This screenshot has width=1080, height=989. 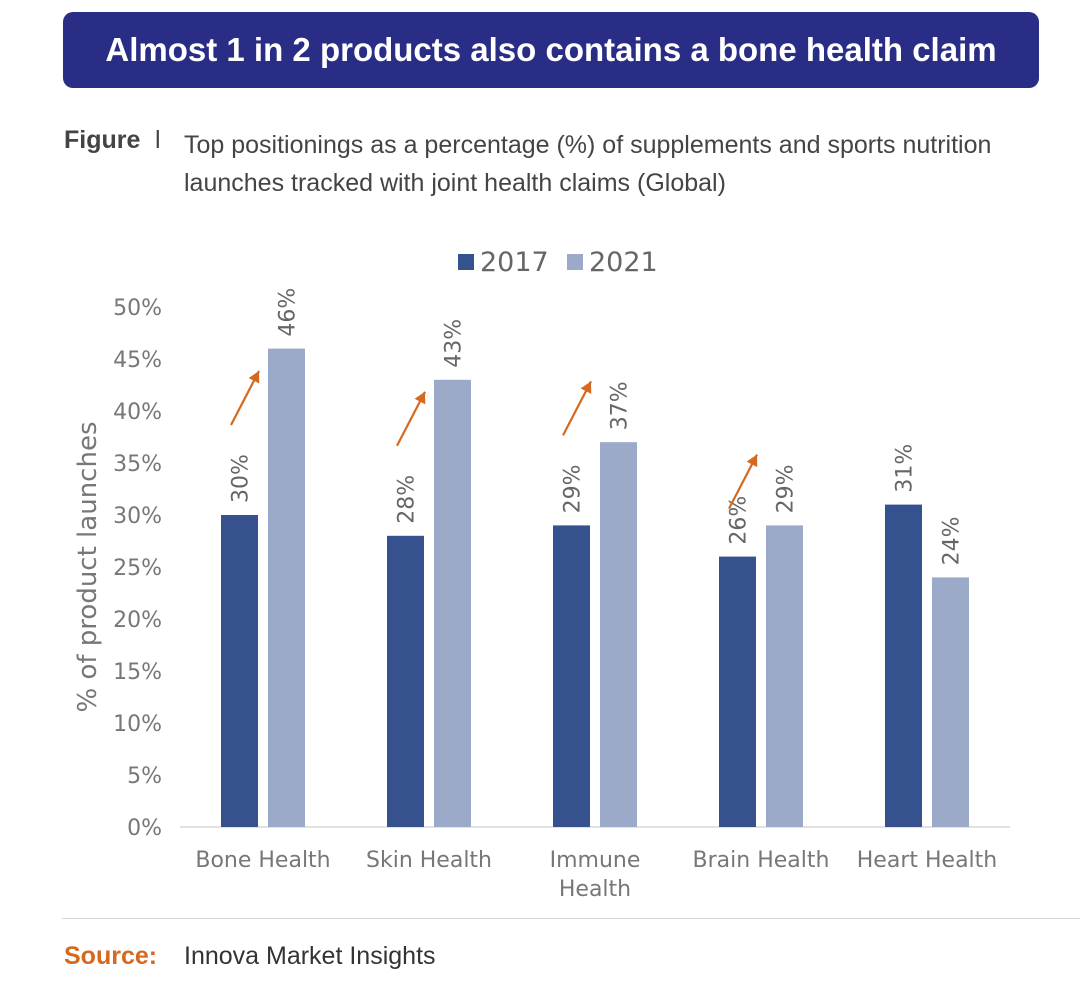 What do you see at coordinates (137, 308) in the screenshot?
I see `y-tick-label: 50%` at bounding box center [137, 308].